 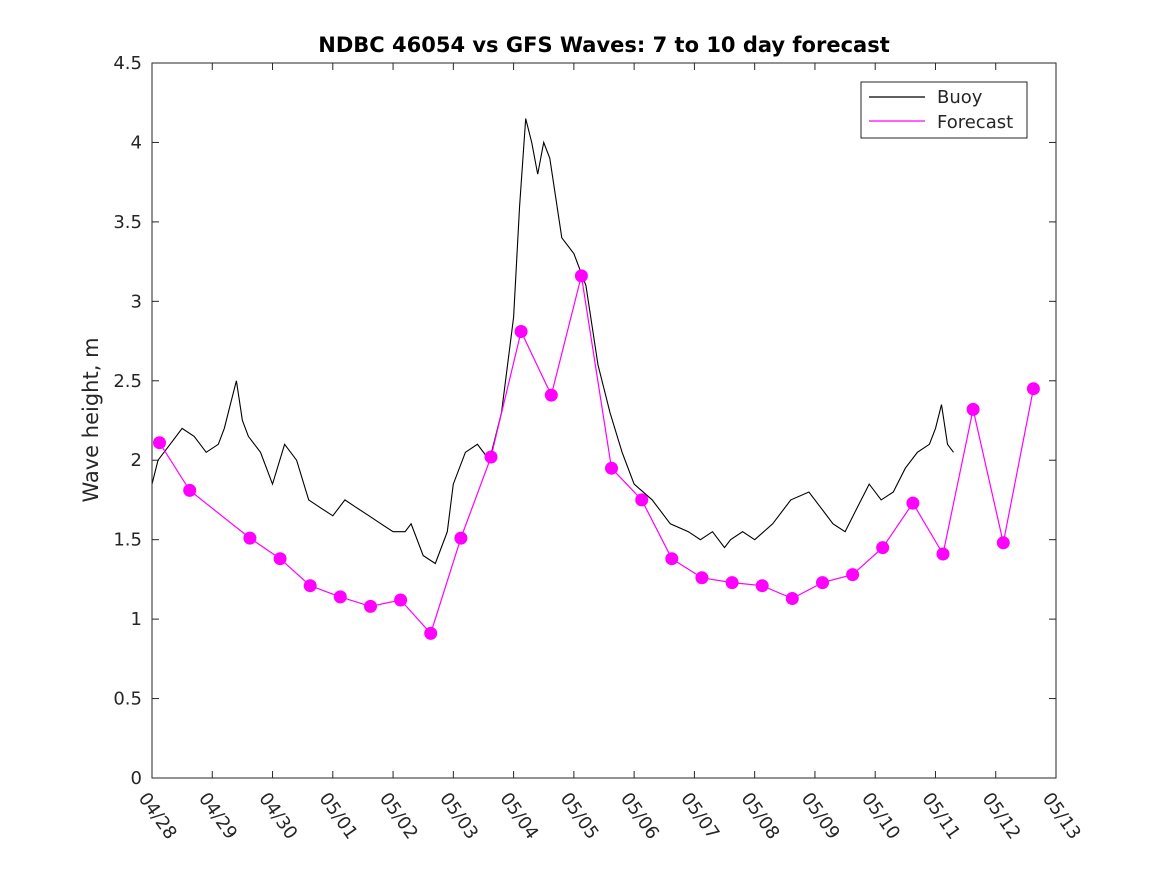 I want to click on x-tick-label: 05/09, so click(x=820, y=816).